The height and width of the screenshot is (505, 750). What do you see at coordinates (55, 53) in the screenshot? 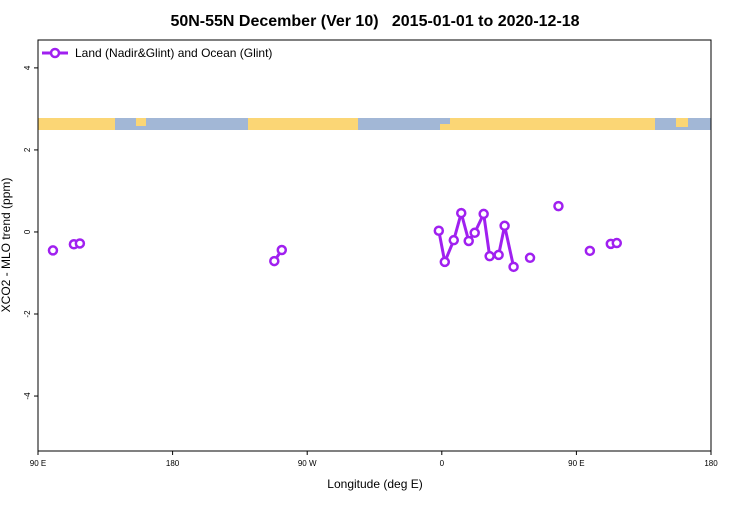
I see `legend-marker` at bounding box center [55, 53].